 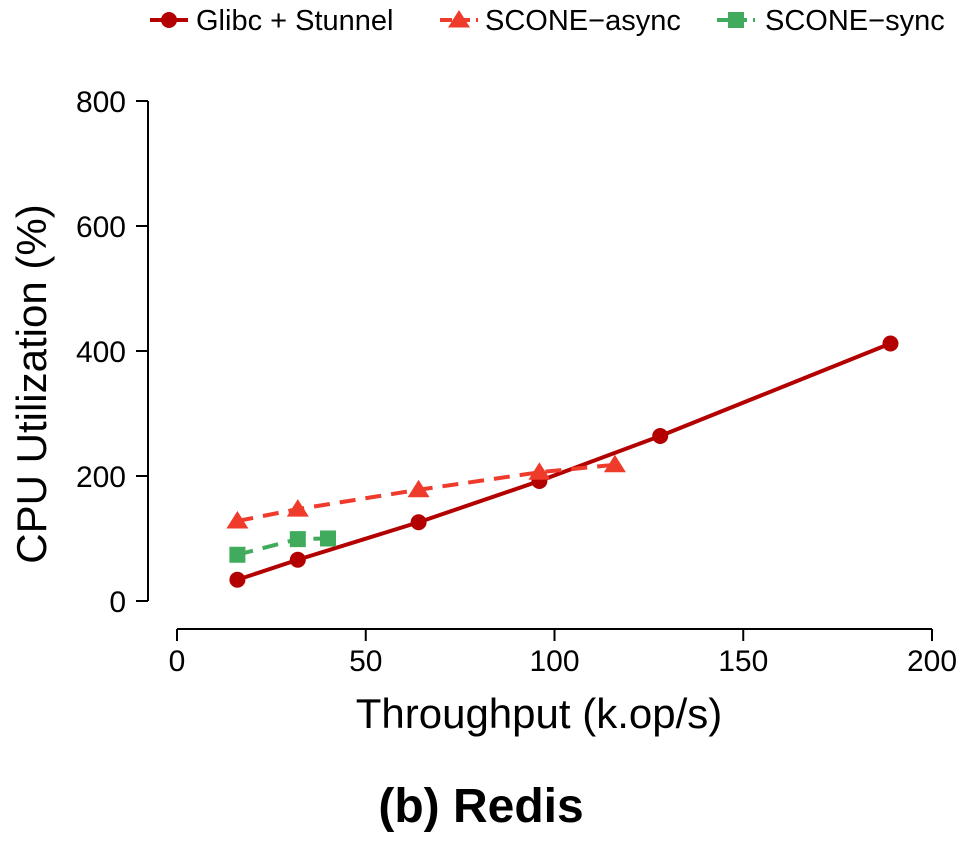 I want to click on x-axis: 0 50 100 150 200, so click(x=563, y=653).